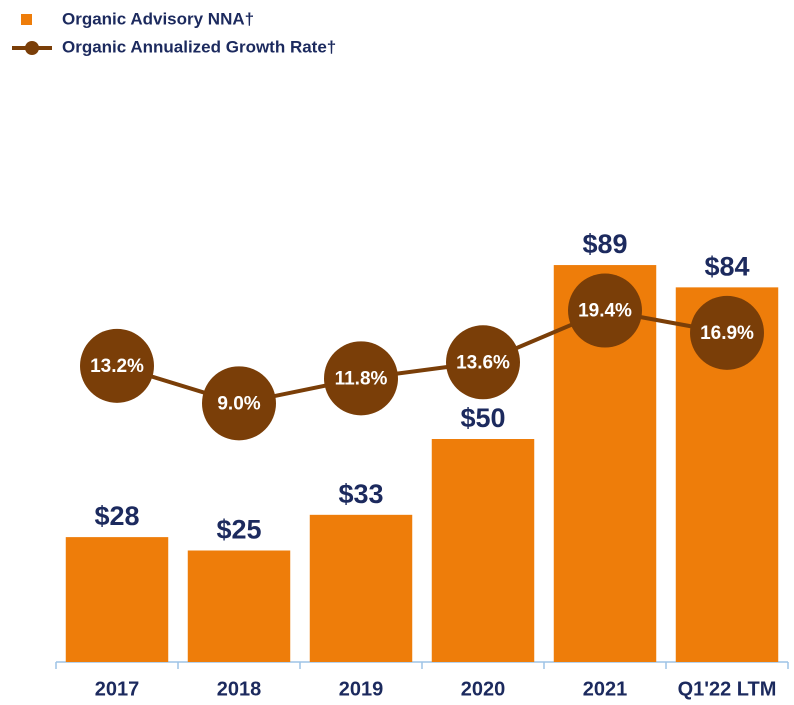 This screenshot has height=705, width=794. I want to click on bar-value-label: $89, so click(604, 244).